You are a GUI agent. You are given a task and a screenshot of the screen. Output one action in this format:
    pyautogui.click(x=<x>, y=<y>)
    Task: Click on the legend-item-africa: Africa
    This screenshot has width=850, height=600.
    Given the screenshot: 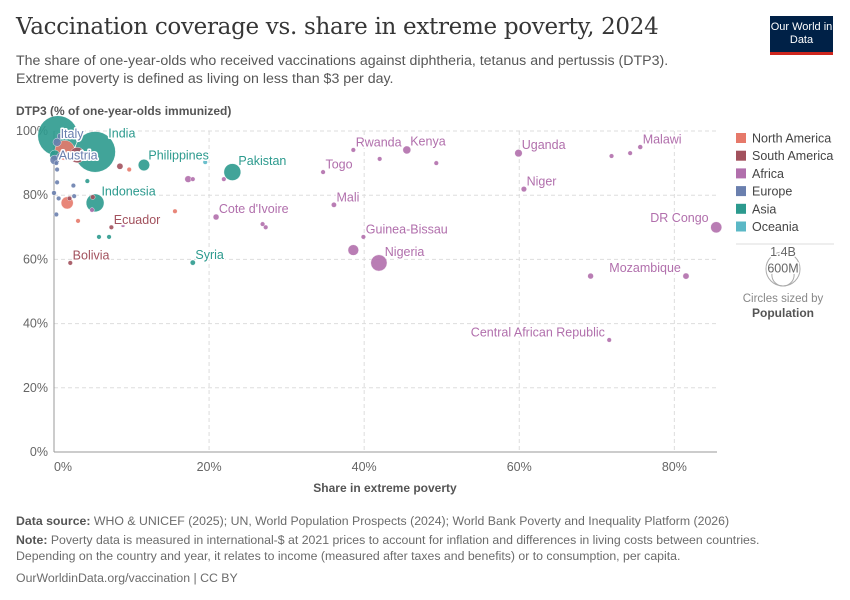 What is the action you would take?
    pyautogui.click(x=768, y=174)
    